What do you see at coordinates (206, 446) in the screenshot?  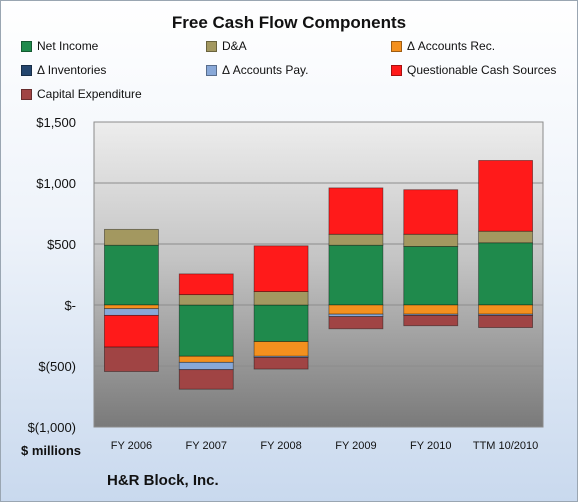 I see `x-tick-label: FY 2007` at bounding box center [206, 446].